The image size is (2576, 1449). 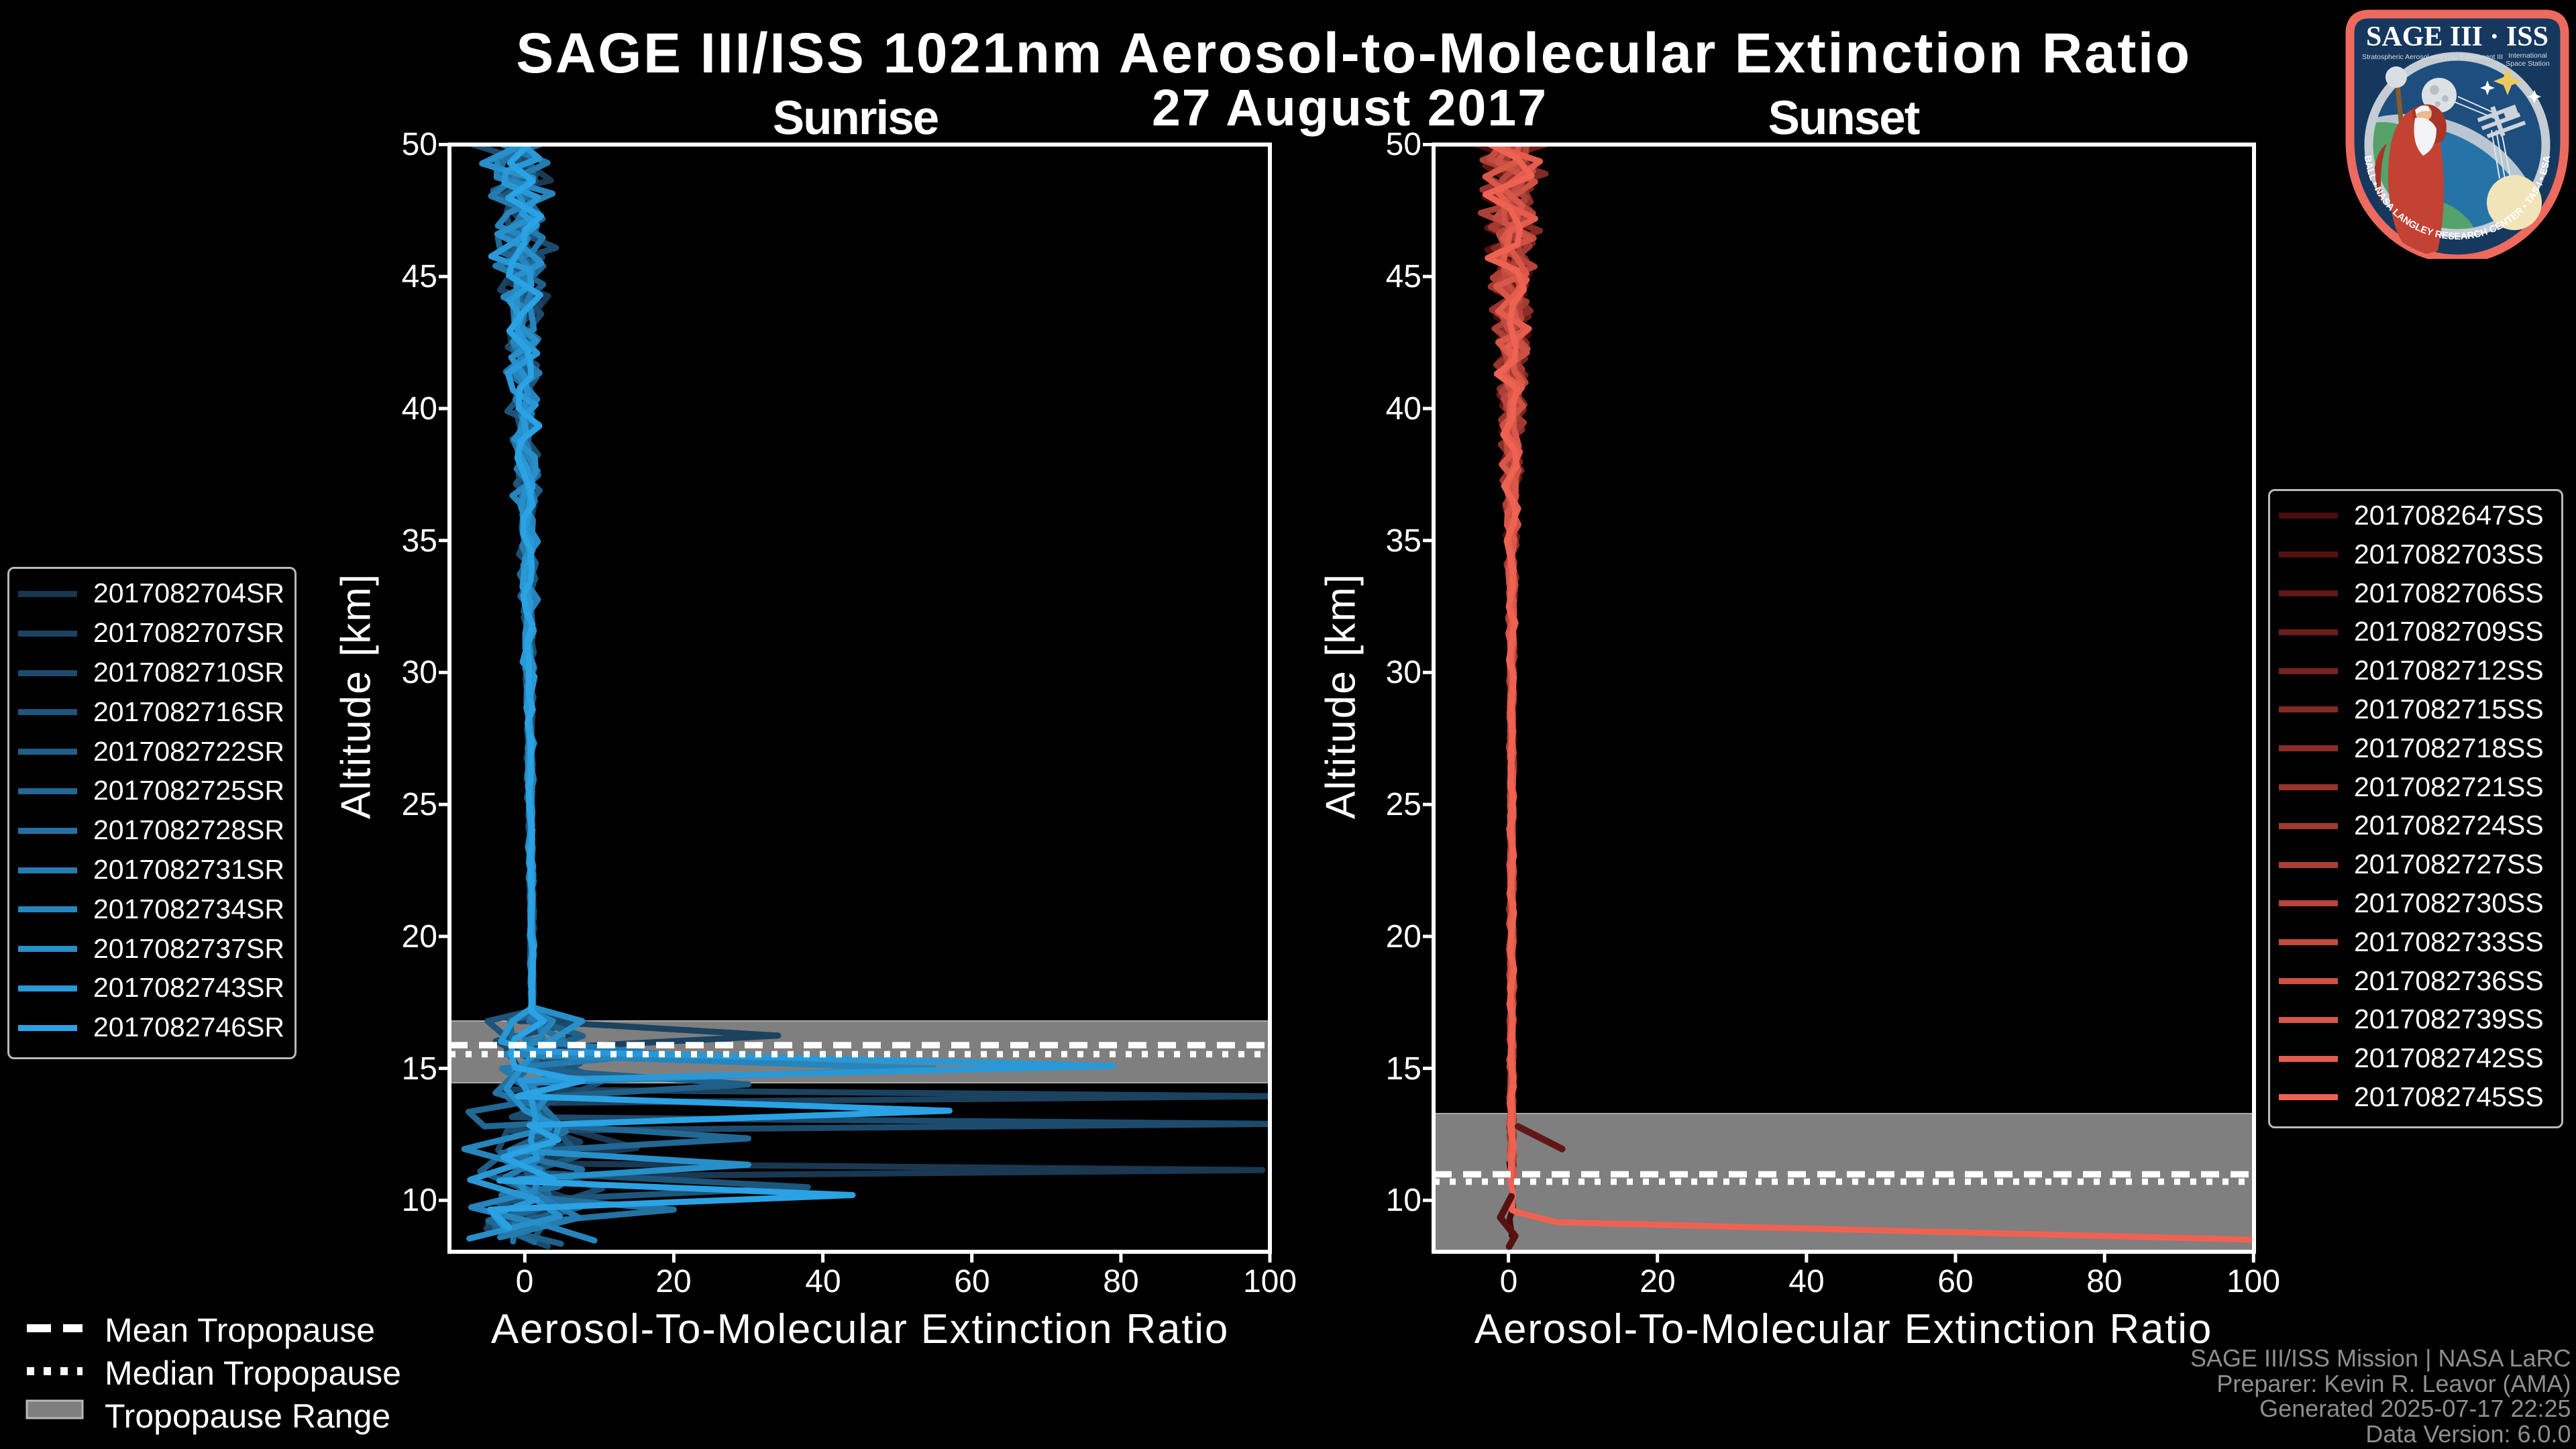 I want to click on svg-text: SAGE III · ISS, so click(x=2457, y=36).